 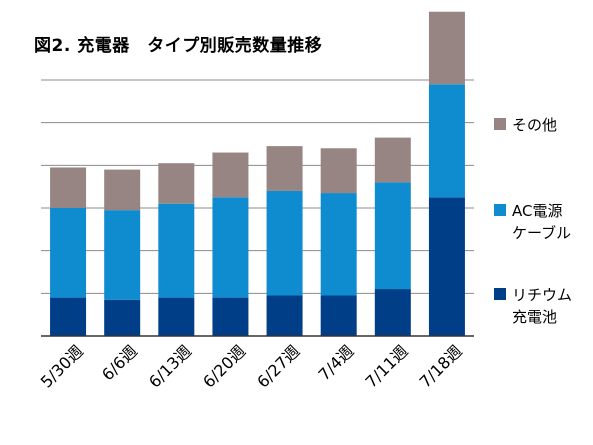 What do you see at coordinates (446, 48) in the screenshot?
I see `bar-segment-s2-c7` at bounding box center [446, 48].